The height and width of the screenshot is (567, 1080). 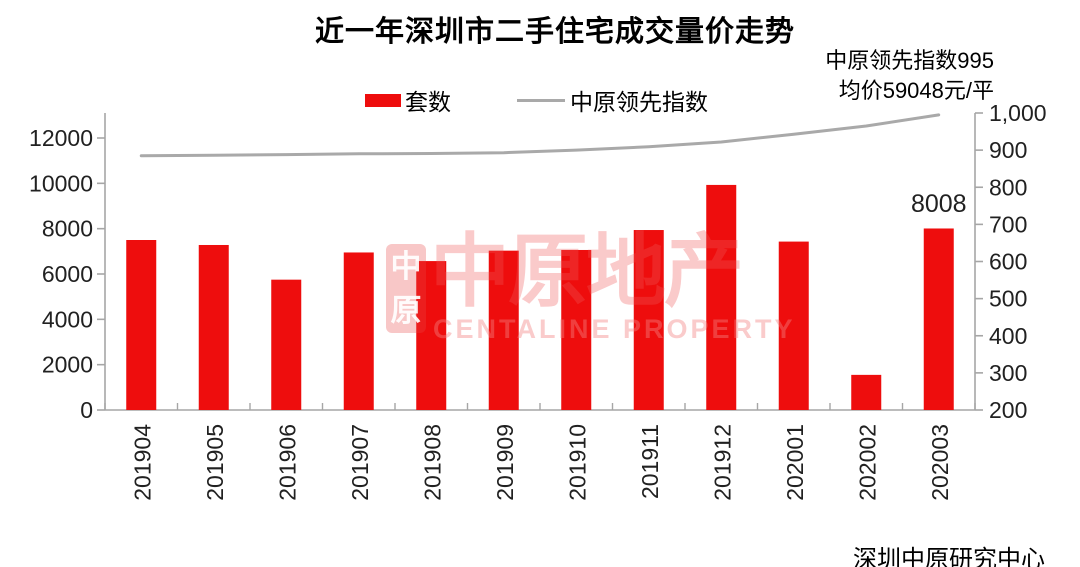 What do you see at coordinates (1018, 113) in the screenshot?
I see `right-axis-label: 1,000` at bounding box center [1018, 113].